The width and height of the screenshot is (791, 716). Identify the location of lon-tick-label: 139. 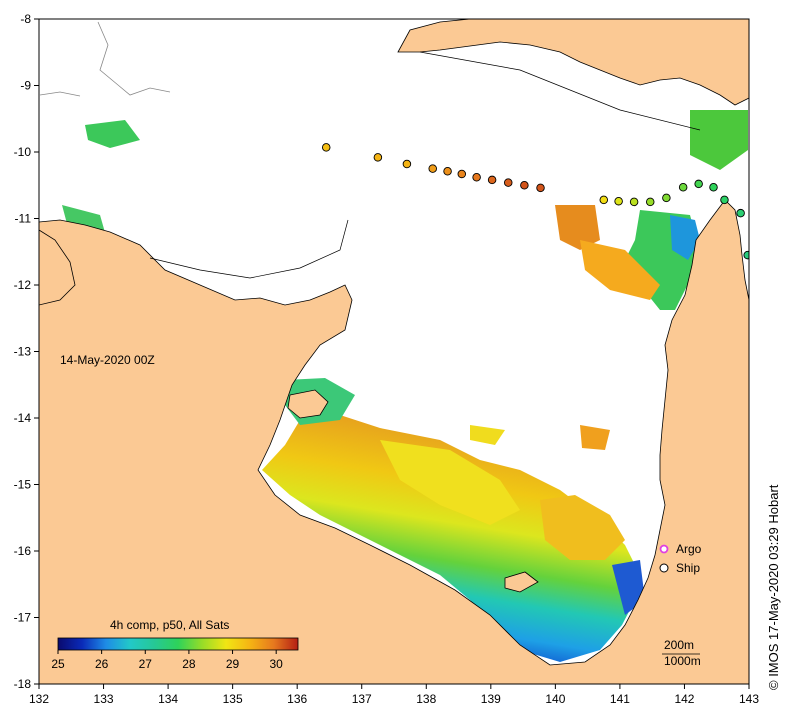
(491, 699).